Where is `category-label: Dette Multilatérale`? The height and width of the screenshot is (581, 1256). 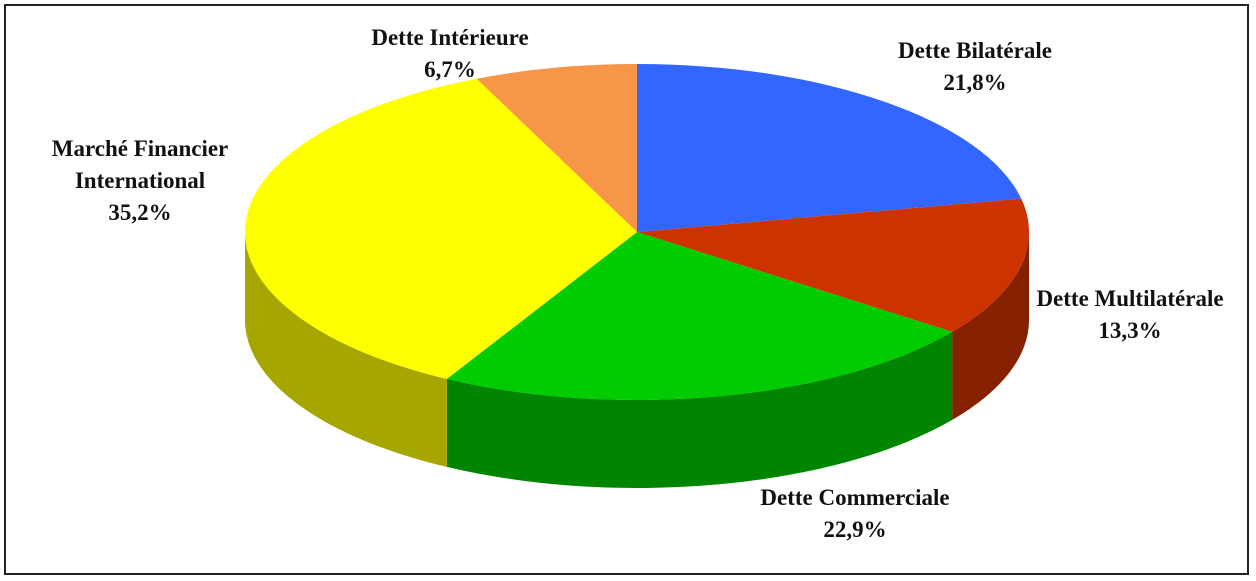
category-label: Dette Multilatérale is located at coordinates (1130, 298).